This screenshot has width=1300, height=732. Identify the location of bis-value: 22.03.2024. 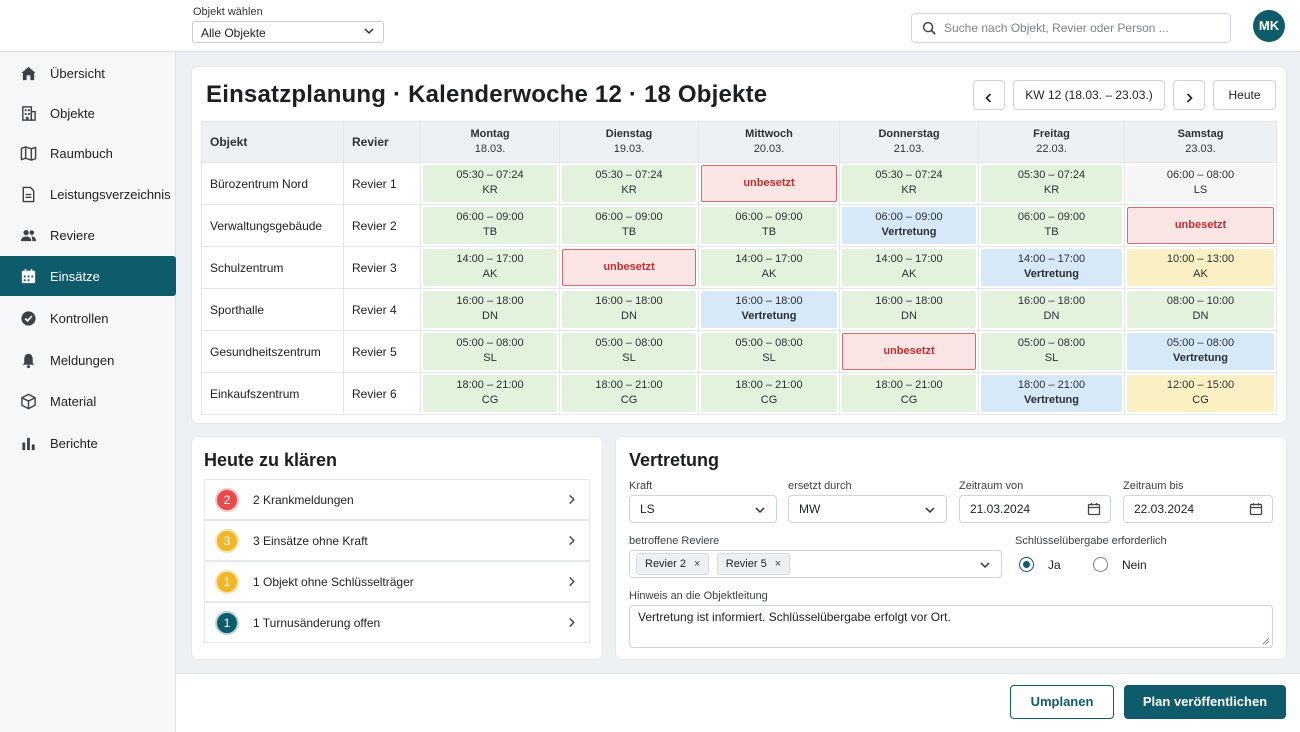
(1164, 509).